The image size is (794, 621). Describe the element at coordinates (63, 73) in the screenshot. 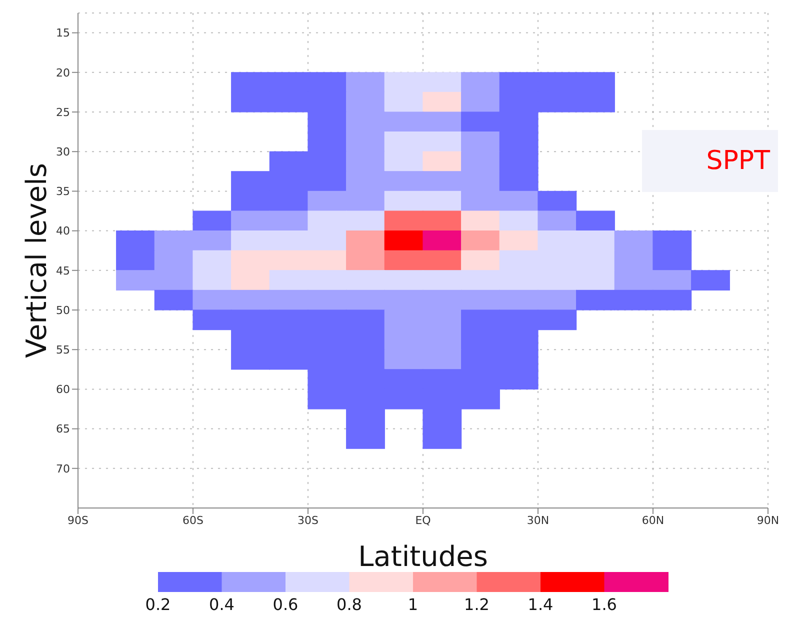

I see `y-tick-label: 20` at that location.